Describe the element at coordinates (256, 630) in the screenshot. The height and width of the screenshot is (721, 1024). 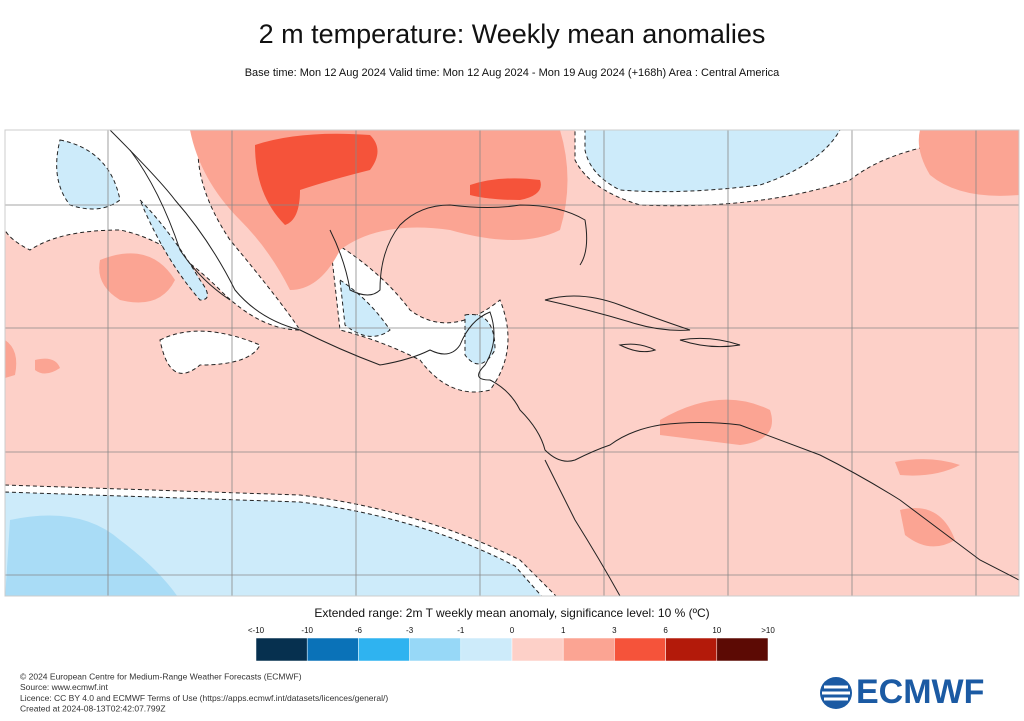
I see `legend-label: <-10` at that location.